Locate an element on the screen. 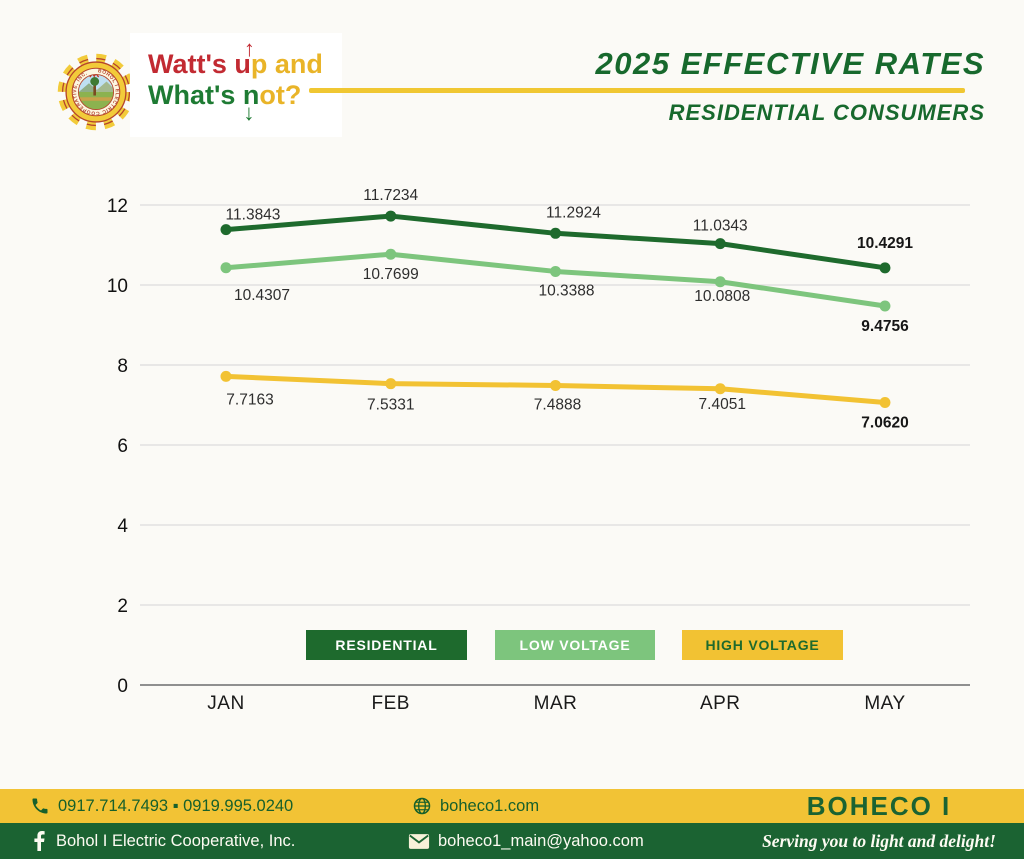 Image resolution: width=1024 pixels, height=859 pixels. phone-numbers: 0917.714.7493 ▪ 0919.995.0240 is located at coordinates (176, 805).